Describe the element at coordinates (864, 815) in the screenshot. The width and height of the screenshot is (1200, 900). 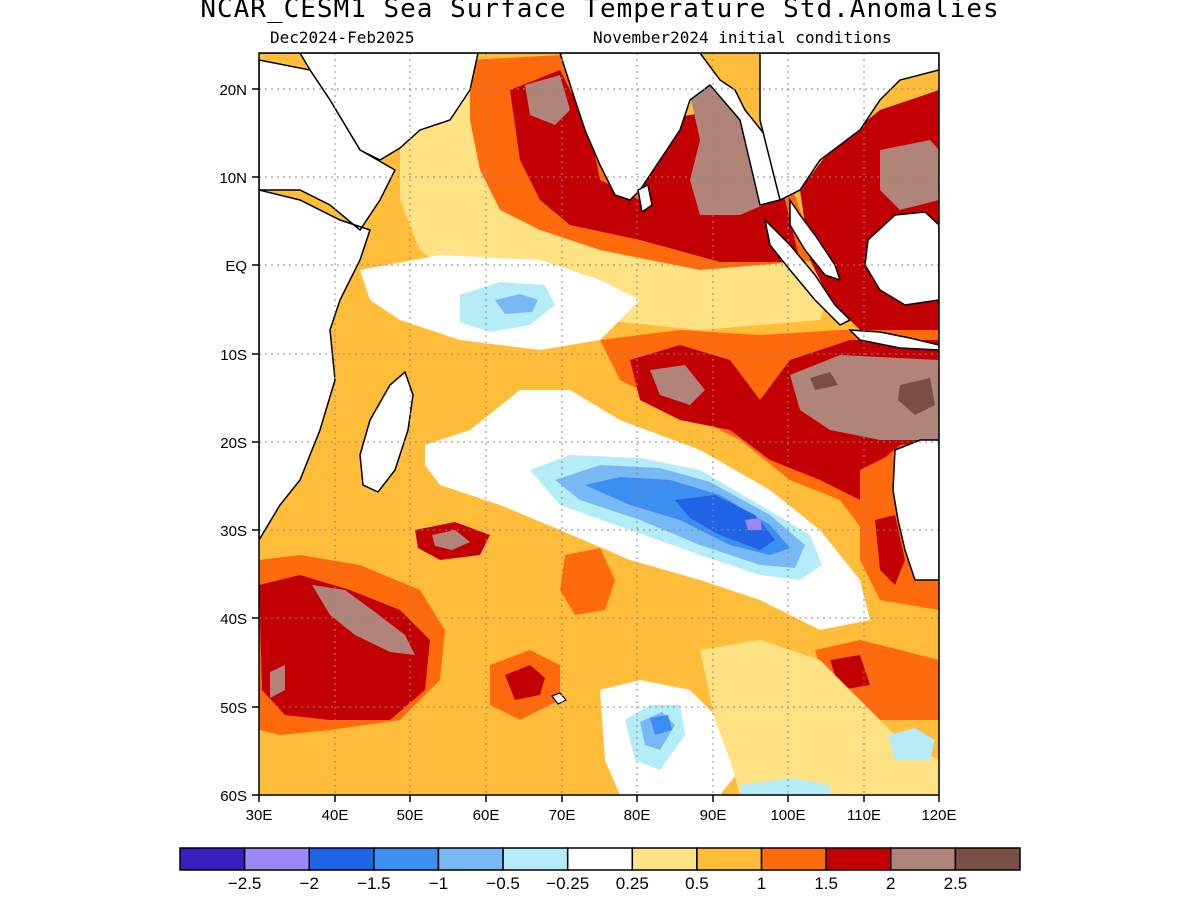
I see `lon-tick-label: 110E` at that location.